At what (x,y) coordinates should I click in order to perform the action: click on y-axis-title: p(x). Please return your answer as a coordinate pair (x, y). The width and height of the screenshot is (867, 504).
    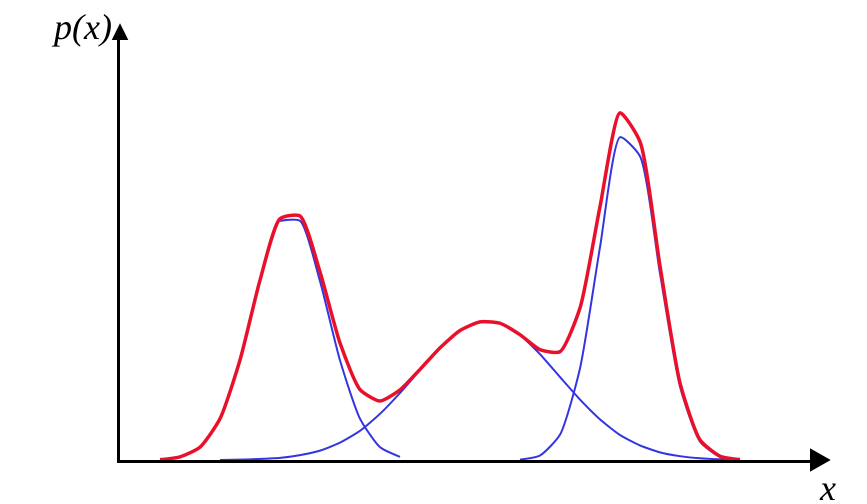
    Looking at the image, I should click on (81, 27).